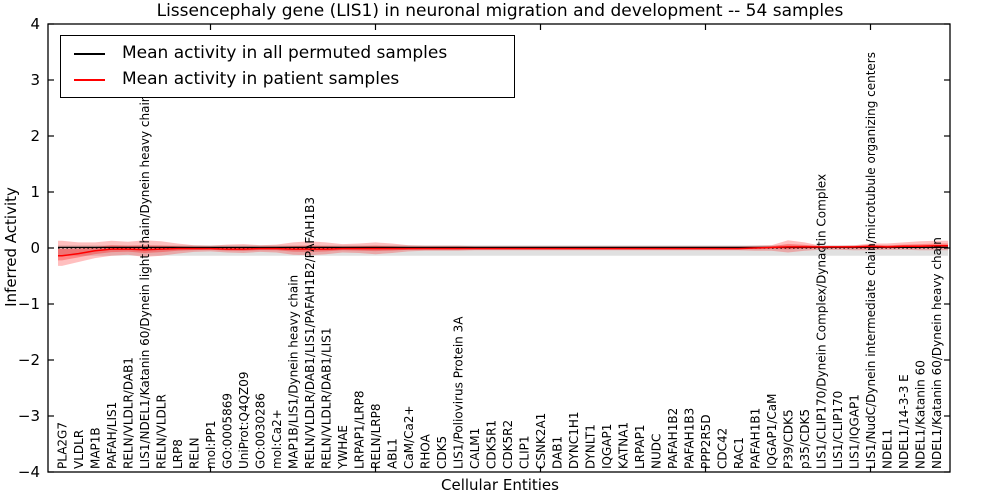 This screenshot has width=1000, height=500. Describe the element at coordinates (541, 441) in the screenshot. I see `x-tick-label: CSNK2A1` at that location.